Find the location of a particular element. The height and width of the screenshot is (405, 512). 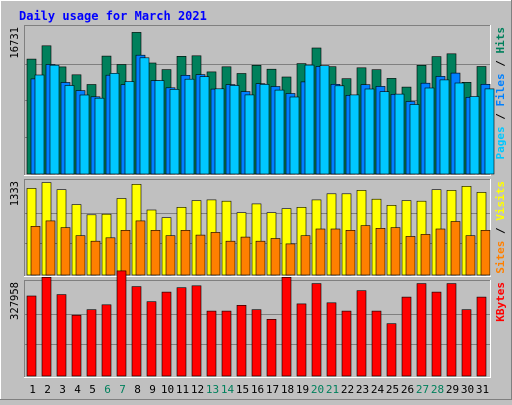

x-tick-label-day-12: 12 is located at coordinates (197, 389).